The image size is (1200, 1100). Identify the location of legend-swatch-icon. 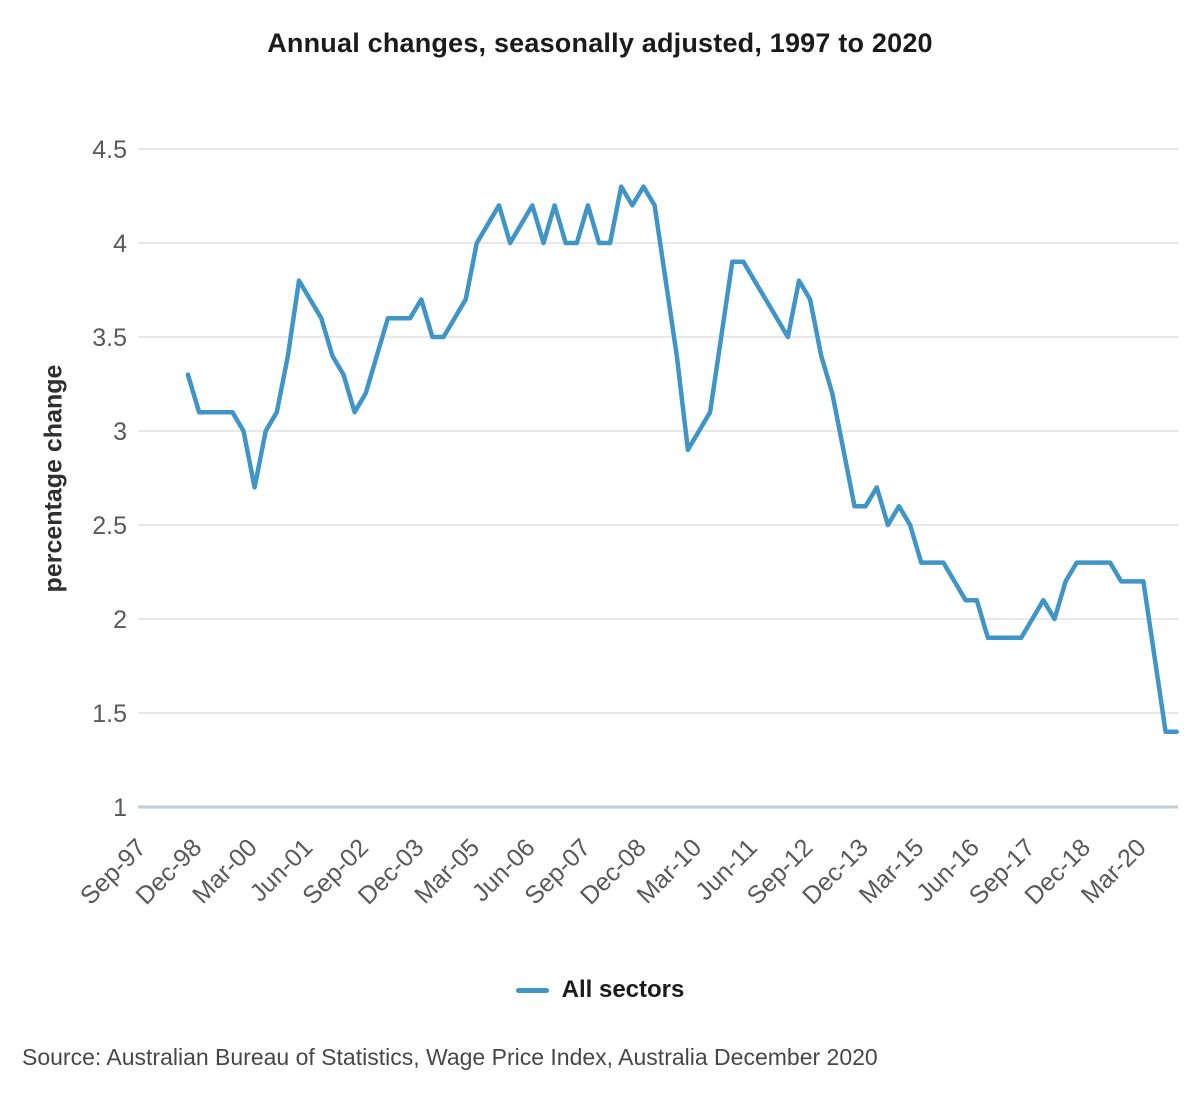
(532, 990).